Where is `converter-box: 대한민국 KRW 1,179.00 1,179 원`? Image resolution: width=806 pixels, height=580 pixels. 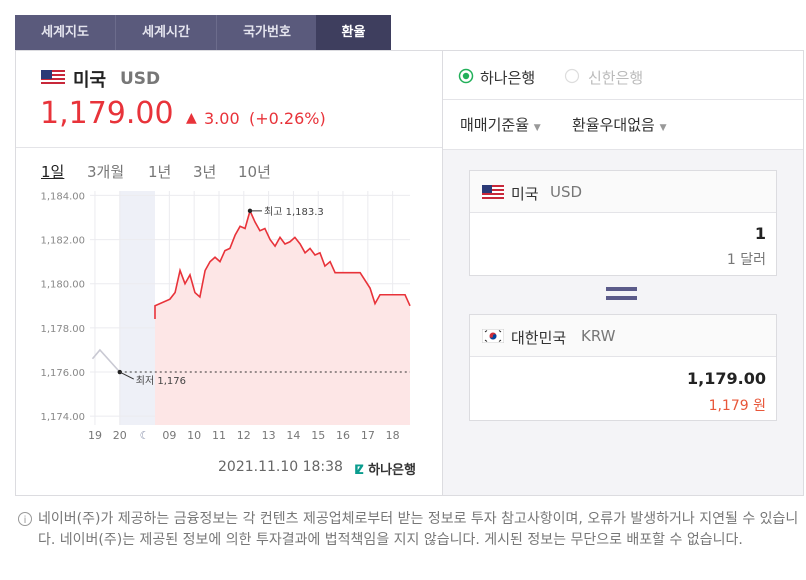
converter-box: 대한민국 KRW 1,179.00 1,179 원 is located at coordinates (623, 367).